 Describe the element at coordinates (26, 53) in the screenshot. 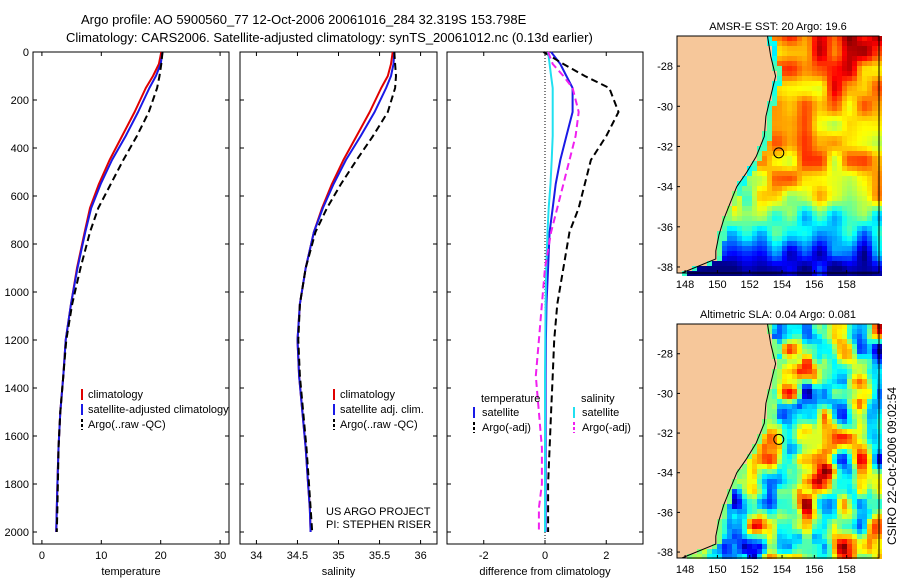

I see `y-tick-label: 0` at that location.